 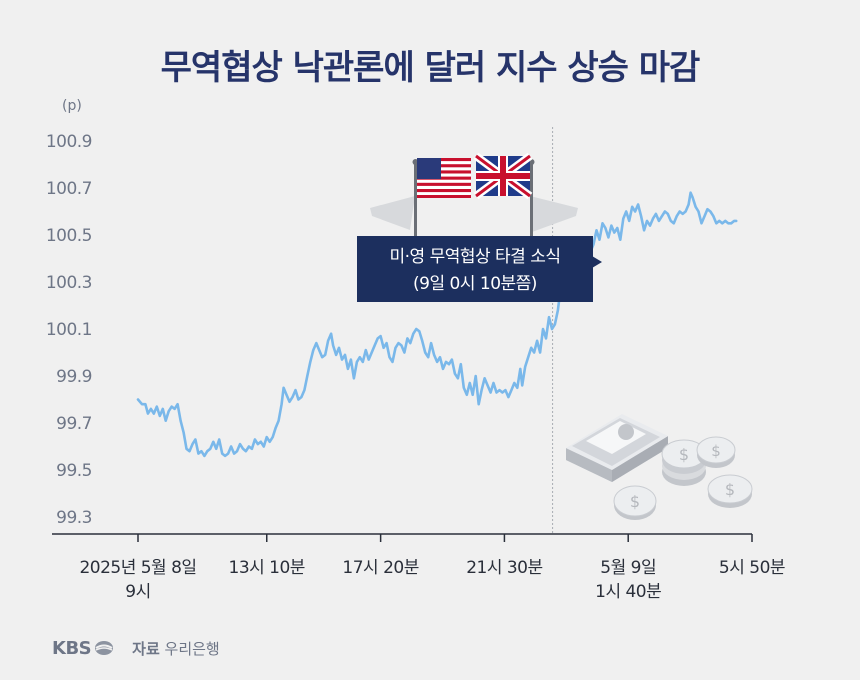 I want to click on event-callout: 미·영 무역협상 타결 소식 (9일 0시 10분쯤), so click(x=479, y=269).